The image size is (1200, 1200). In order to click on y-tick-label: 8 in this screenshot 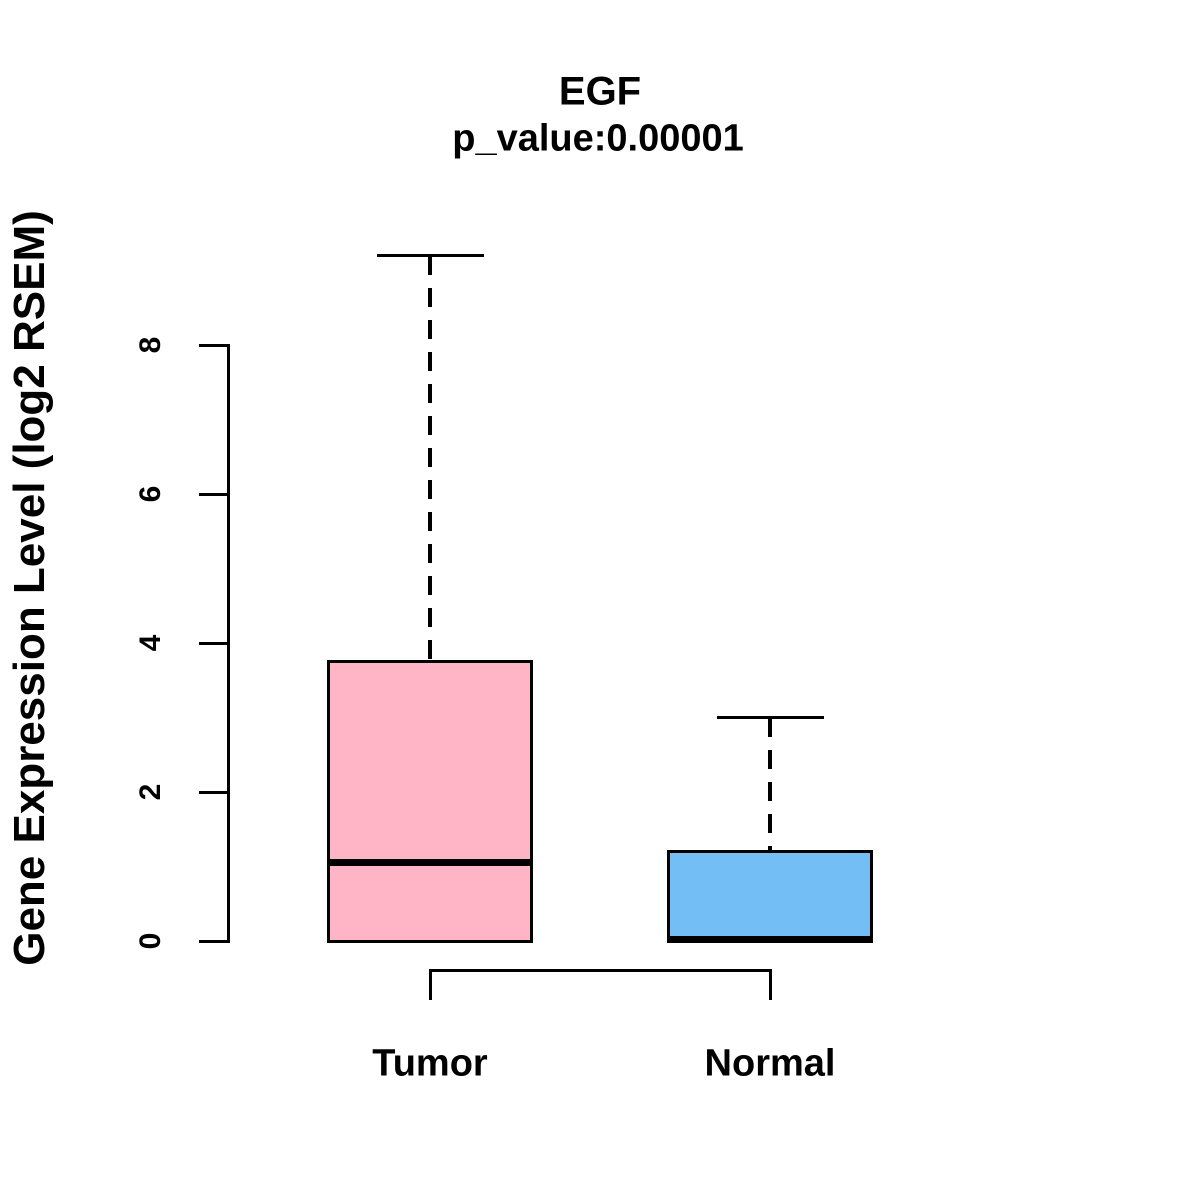, I will do `click(150, 345)`.